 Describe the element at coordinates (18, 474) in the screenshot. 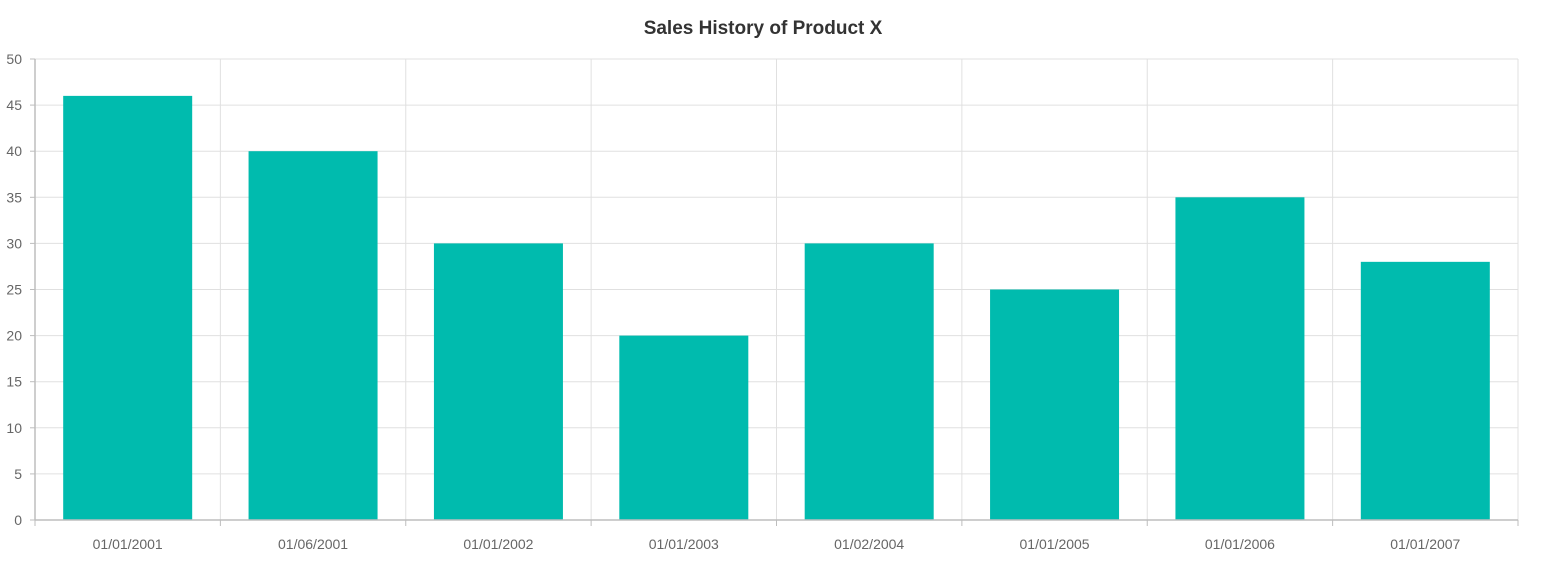

I see `y-tick-label: 5` at that location.